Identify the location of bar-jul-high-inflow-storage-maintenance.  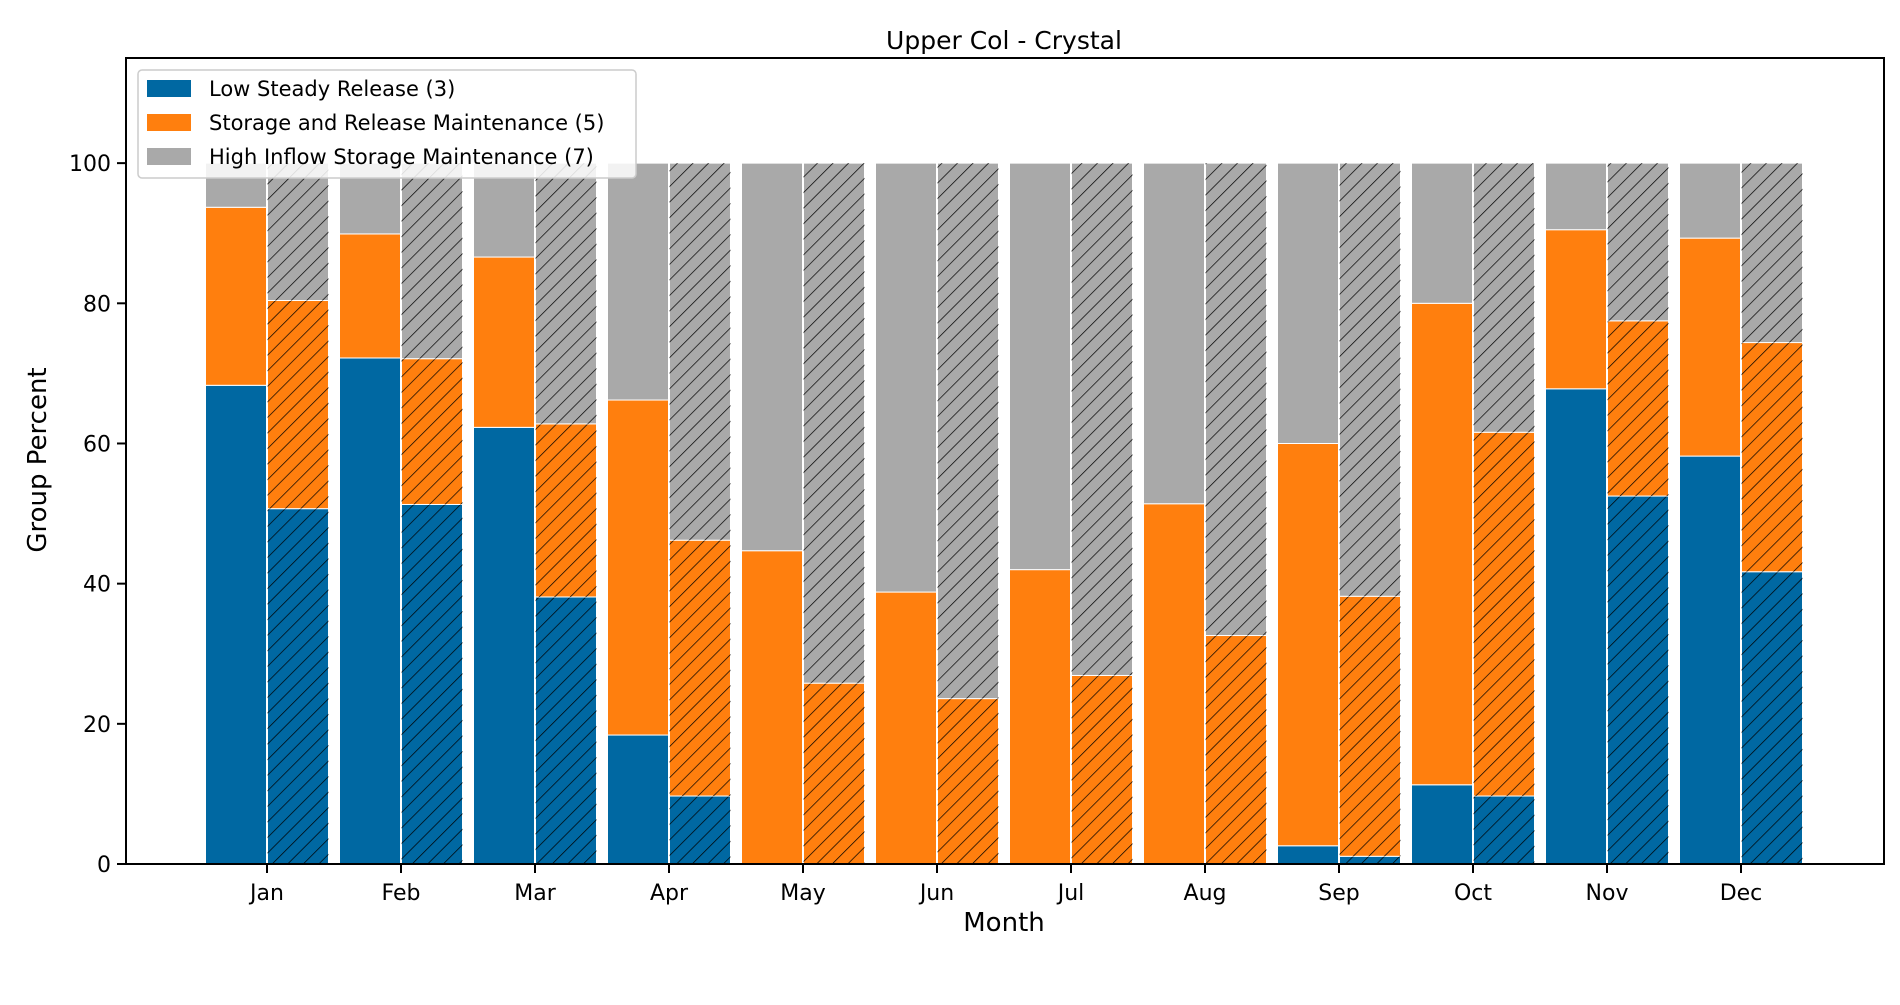
(1040, 366).